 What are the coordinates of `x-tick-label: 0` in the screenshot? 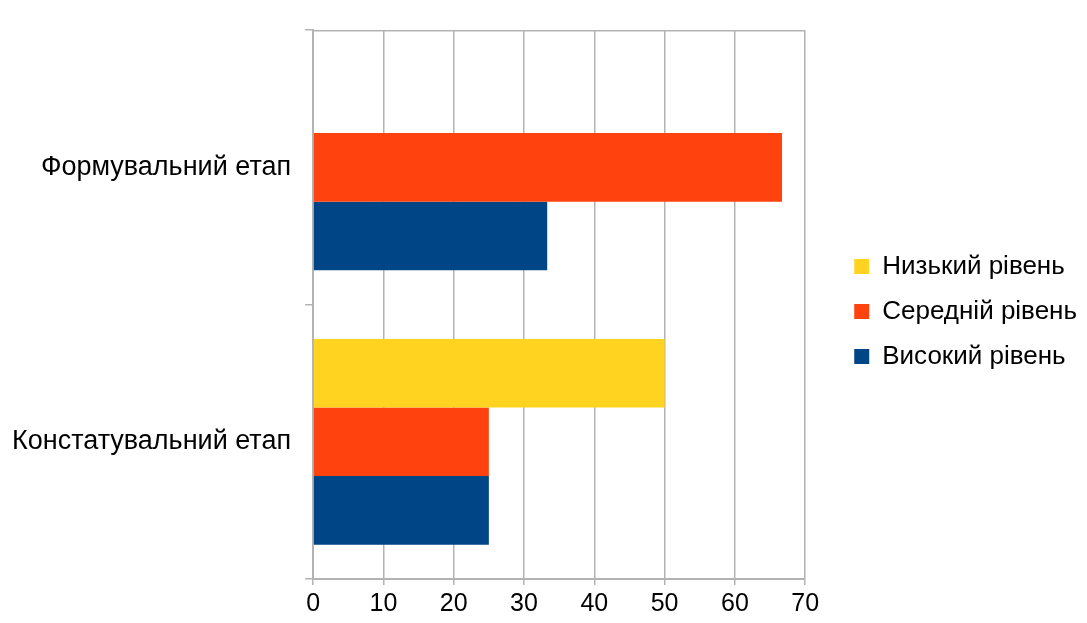 It's located at (313, 601).